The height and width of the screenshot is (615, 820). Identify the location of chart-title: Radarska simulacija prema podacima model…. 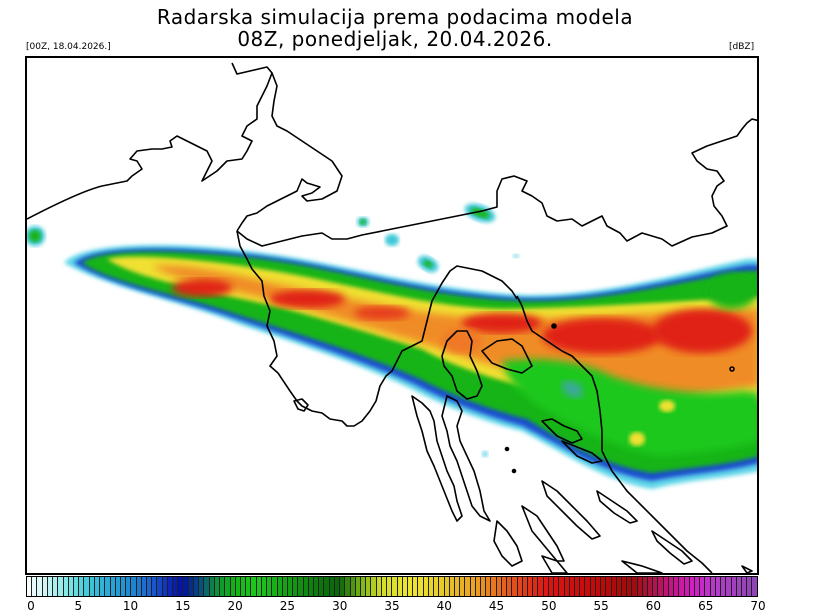
(395, 17).